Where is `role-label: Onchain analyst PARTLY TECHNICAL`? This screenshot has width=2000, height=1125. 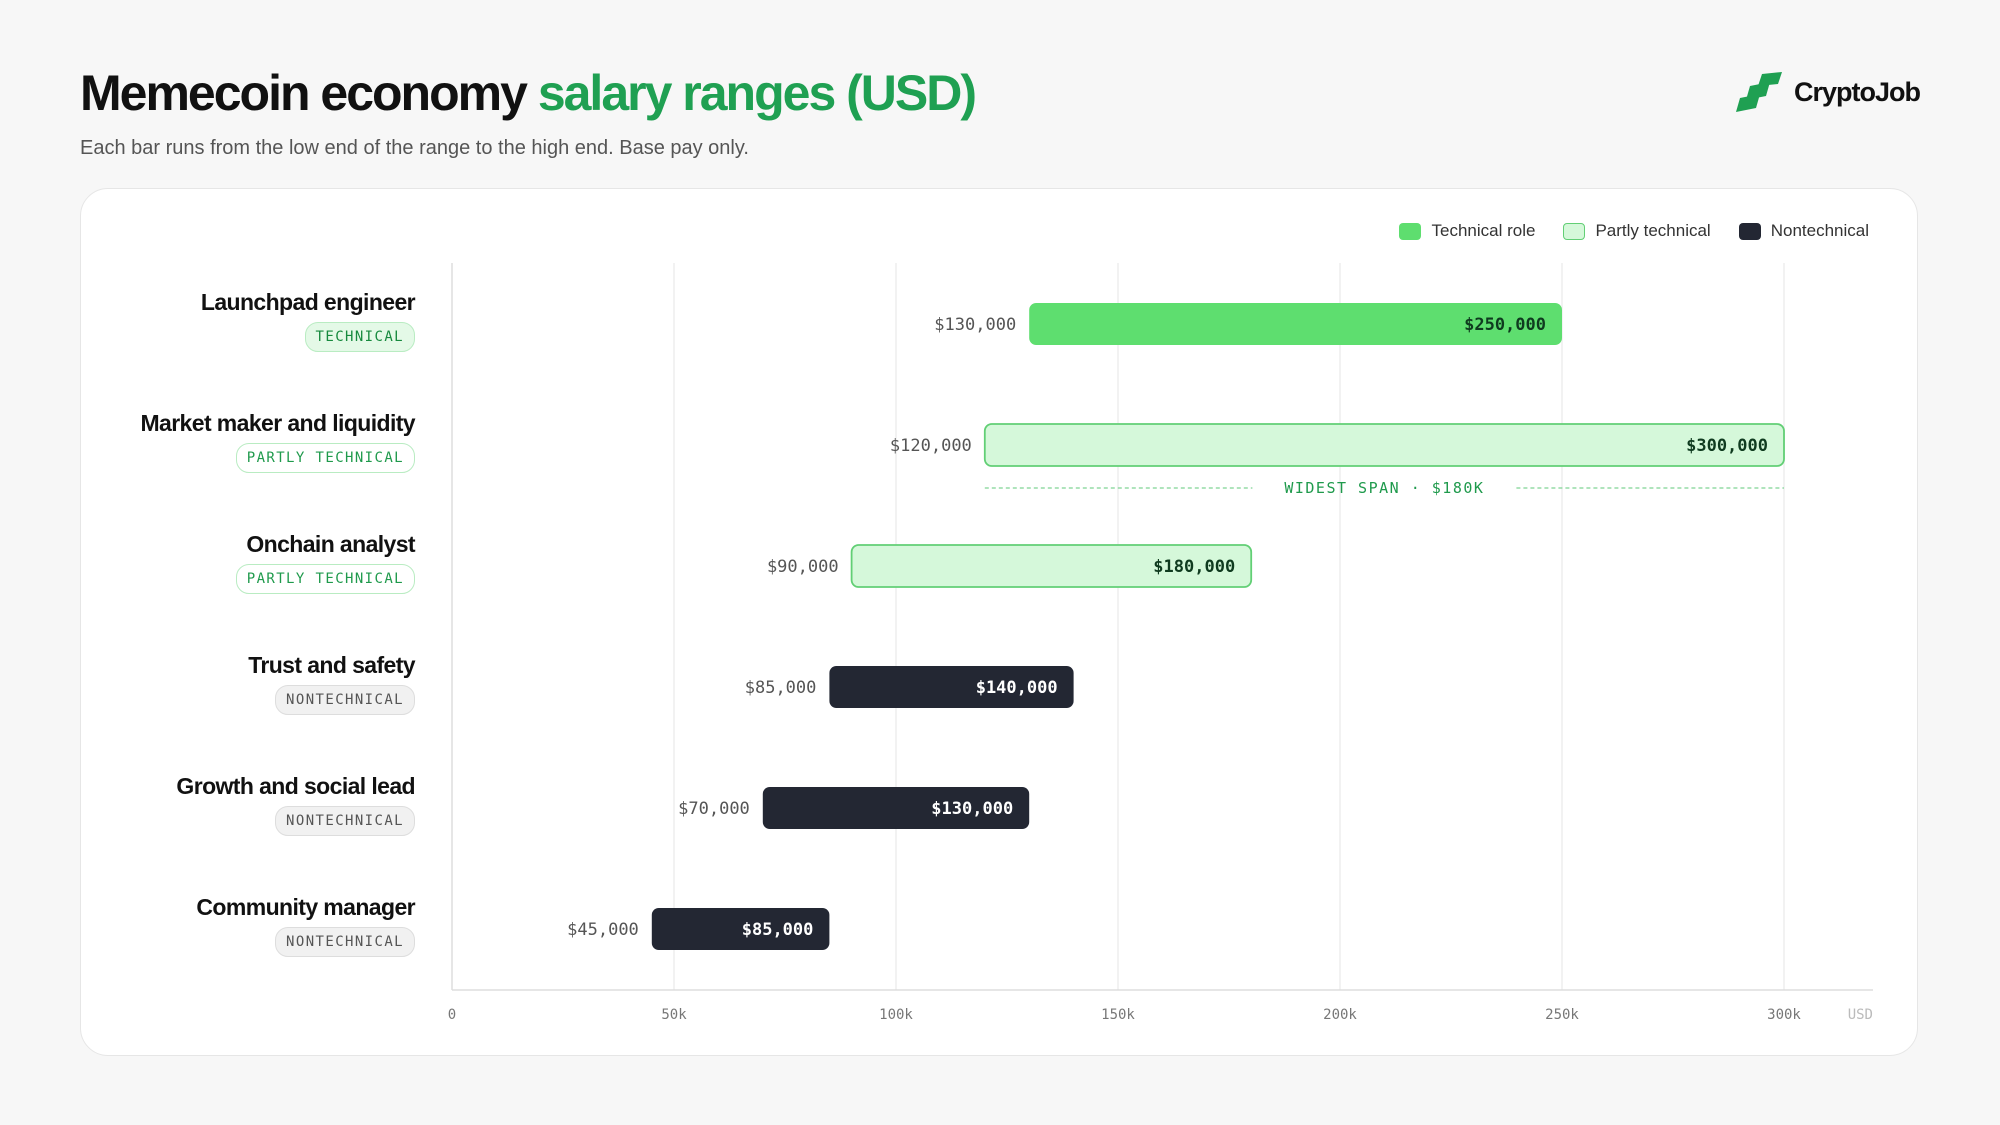
role-label: Onchain analyst PARTLY TECHNICAL is located at coordinates (325, 562).